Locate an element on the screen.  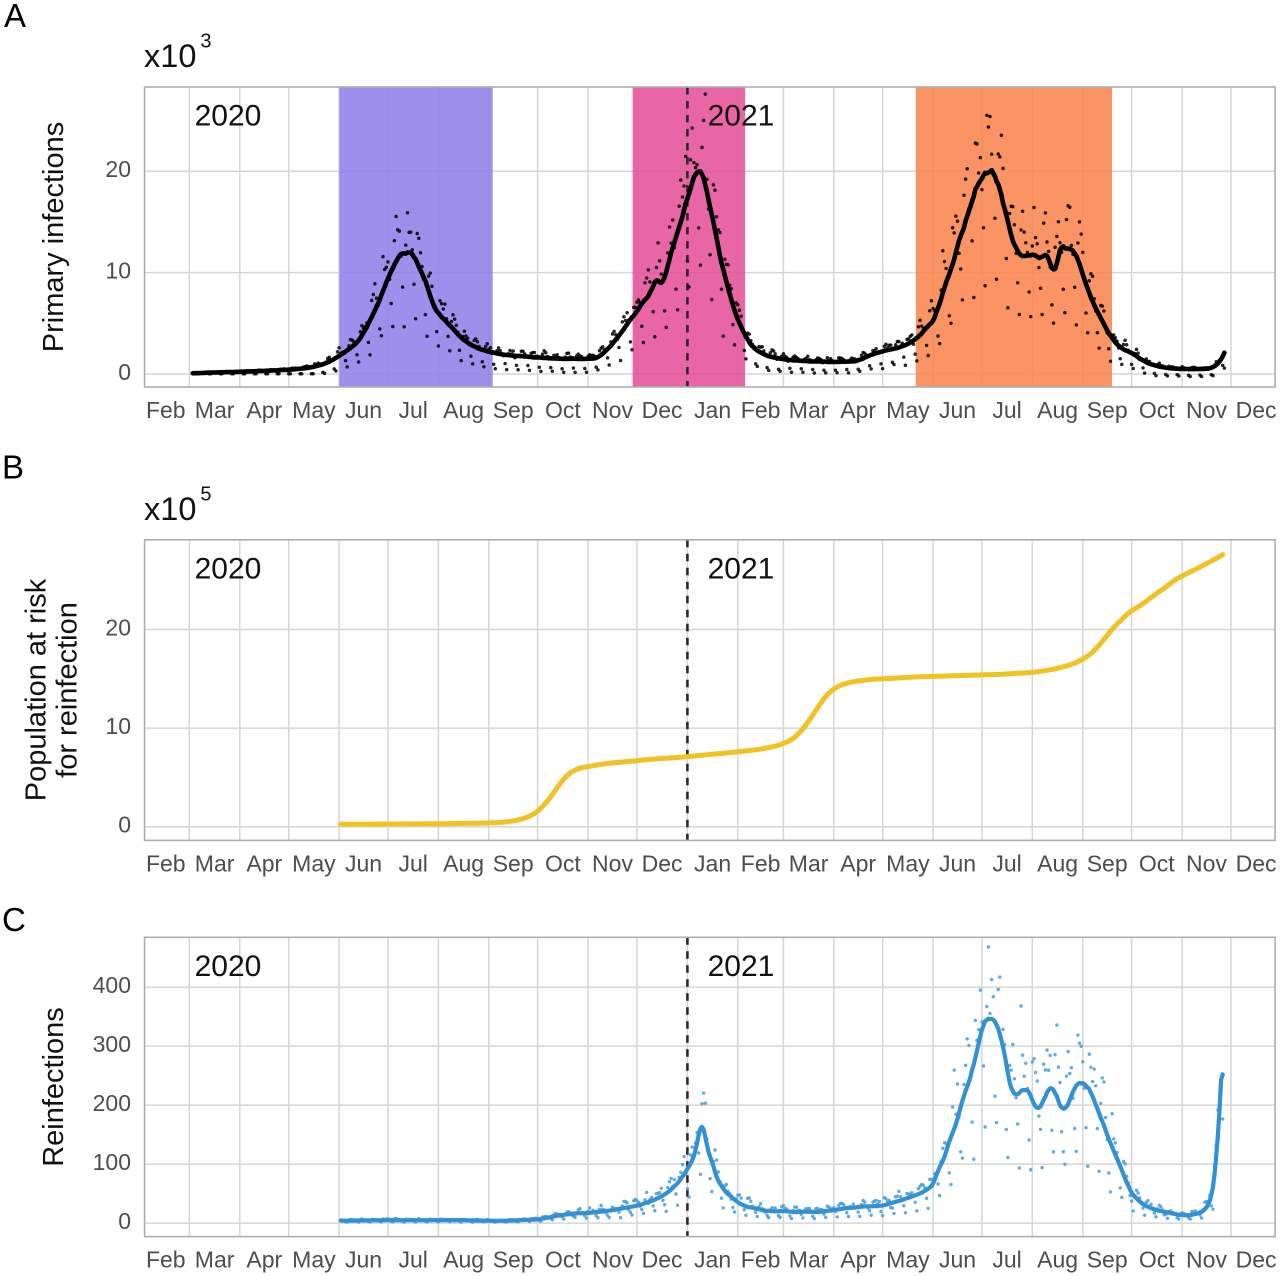
svg-text: Population at risk is located at coordinates (37, 689).